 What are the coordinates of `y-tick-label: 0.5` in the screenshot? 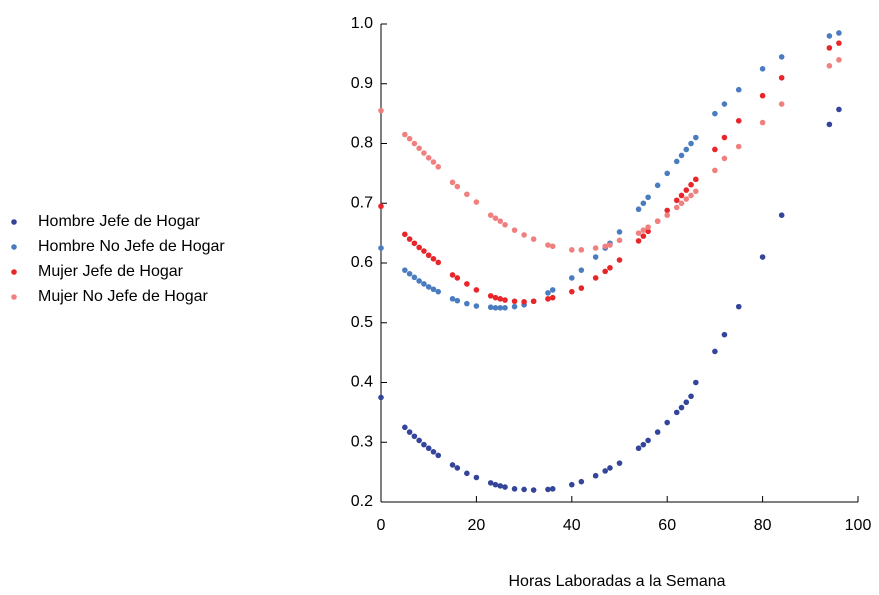 It's located at (362, 322).